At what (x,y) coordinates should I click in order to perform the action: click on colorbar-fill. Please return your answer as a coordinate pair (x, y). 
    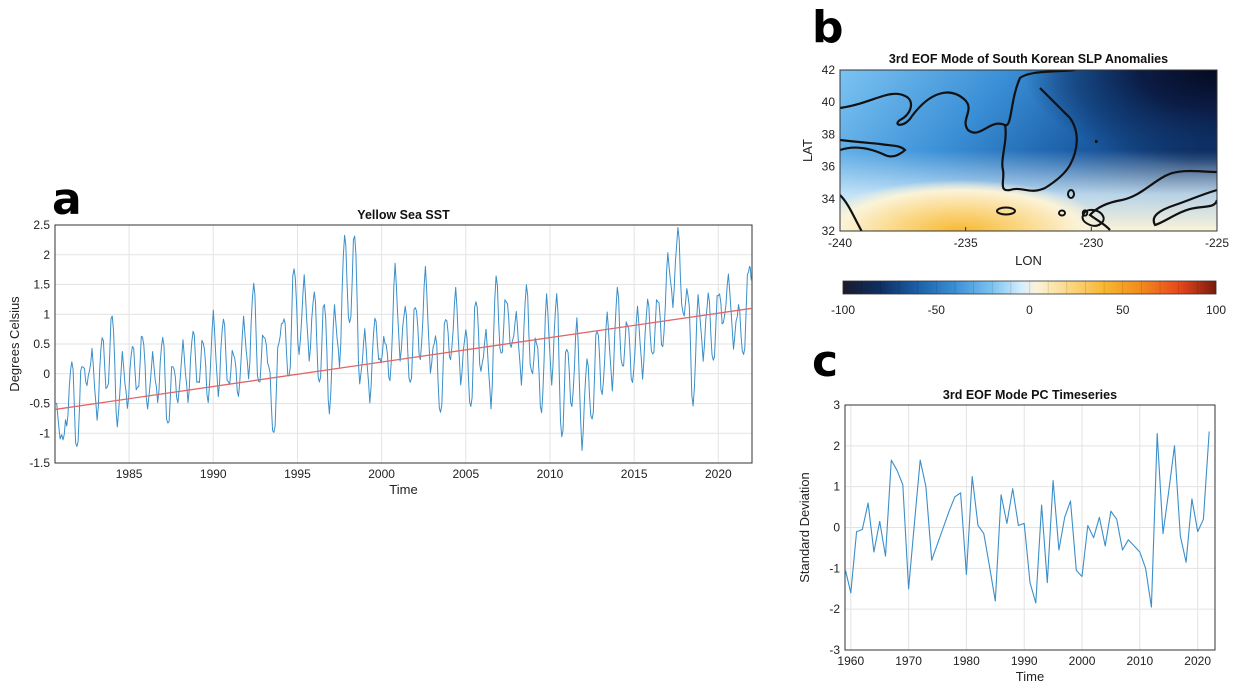
    Looking at the image, I should click on (1029, 287).